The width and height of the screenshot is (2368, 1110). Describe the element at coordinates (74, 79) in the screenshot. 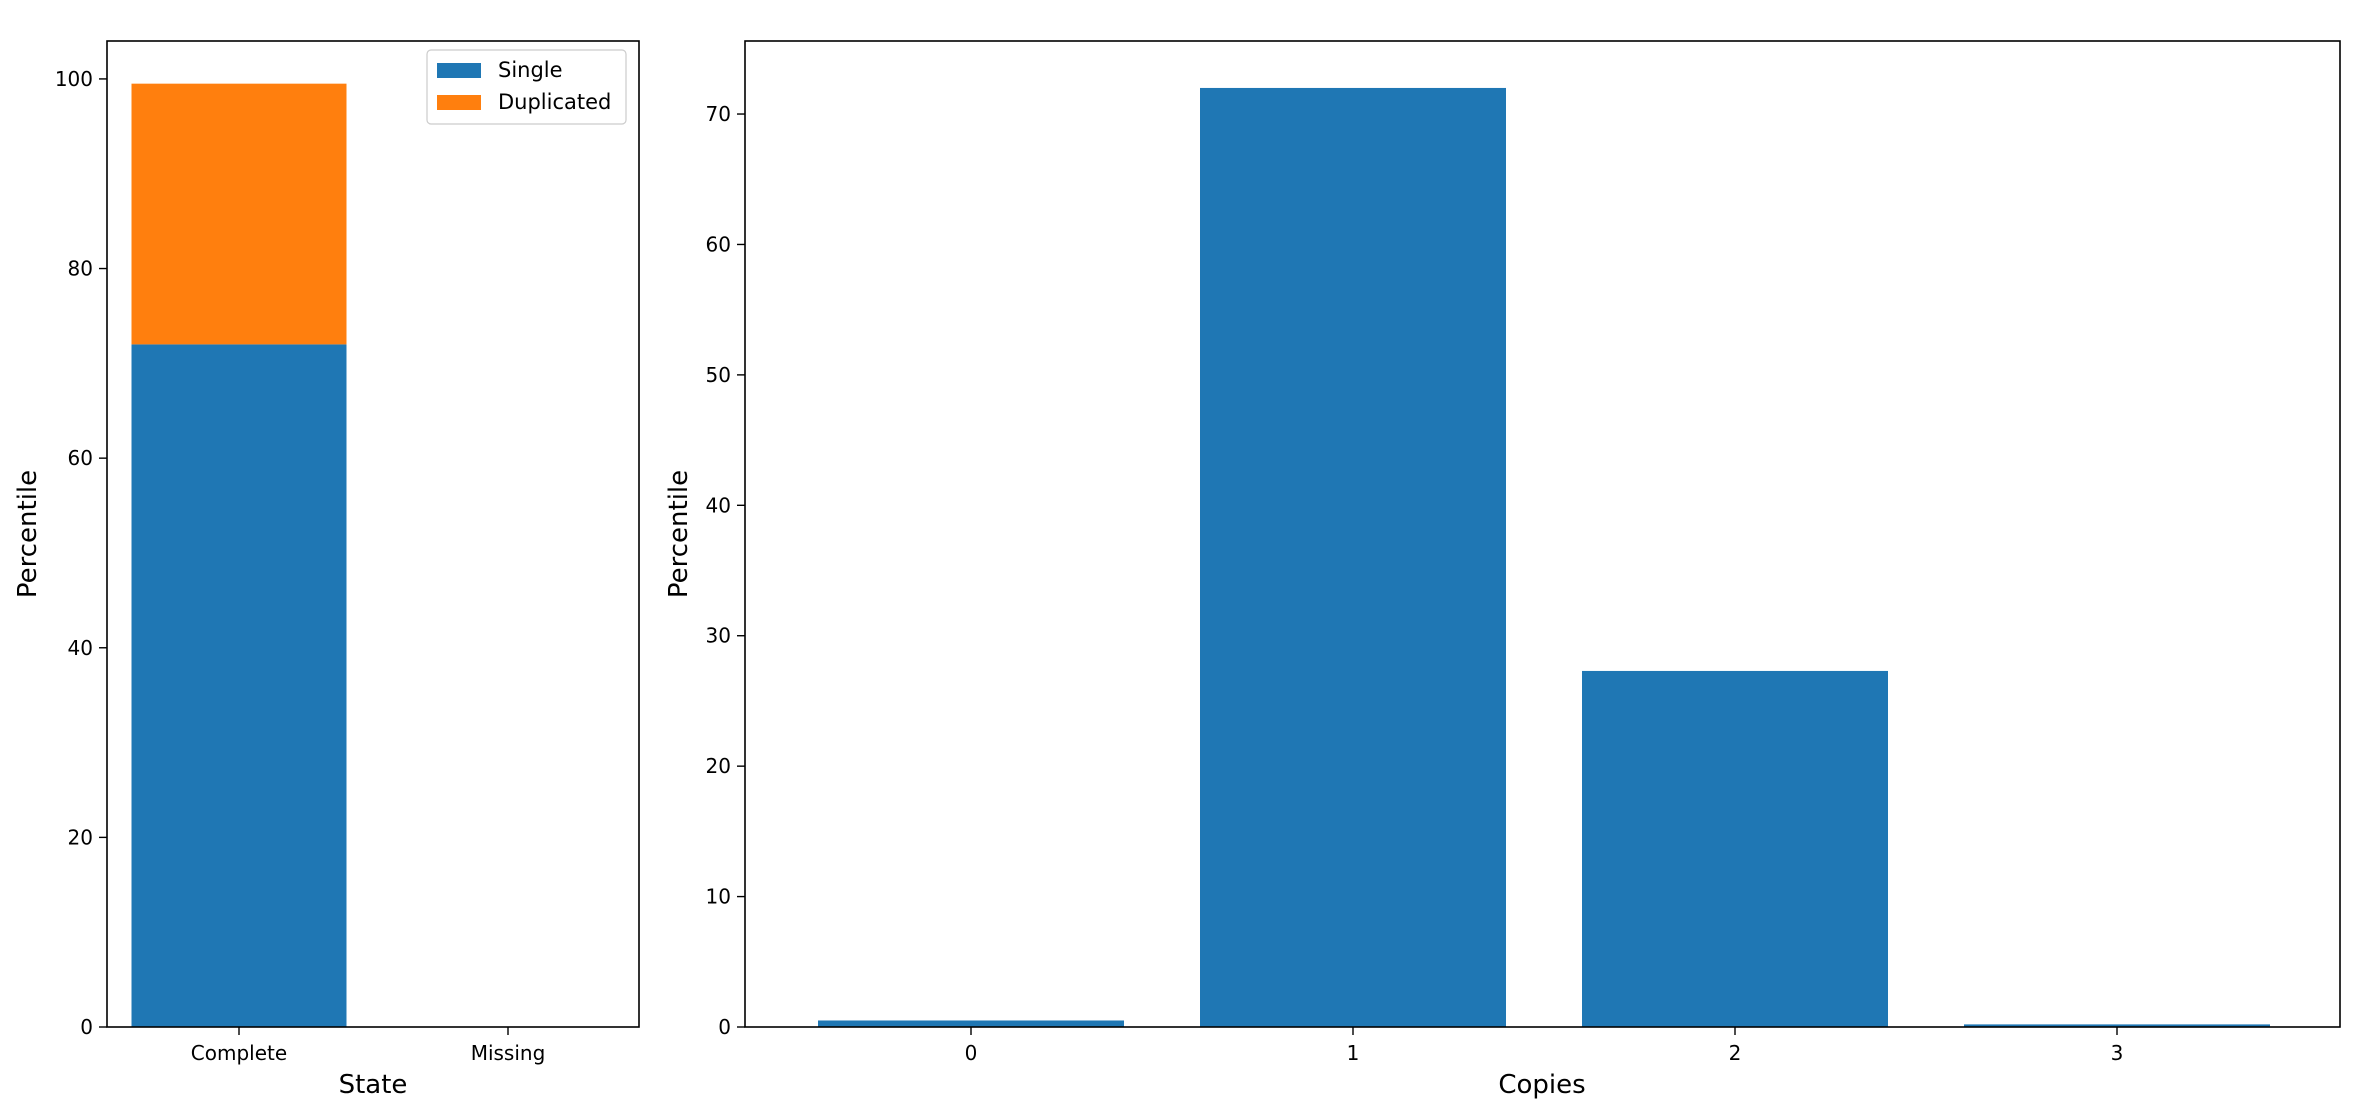

I see `y-tick-label: 100` at that location.